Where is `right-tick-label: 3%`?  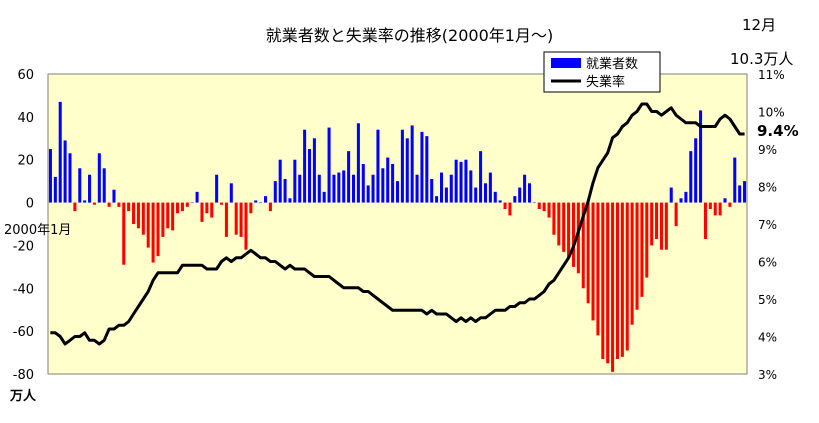 right-tick-label: 3% is located at coordinates (767, 375).